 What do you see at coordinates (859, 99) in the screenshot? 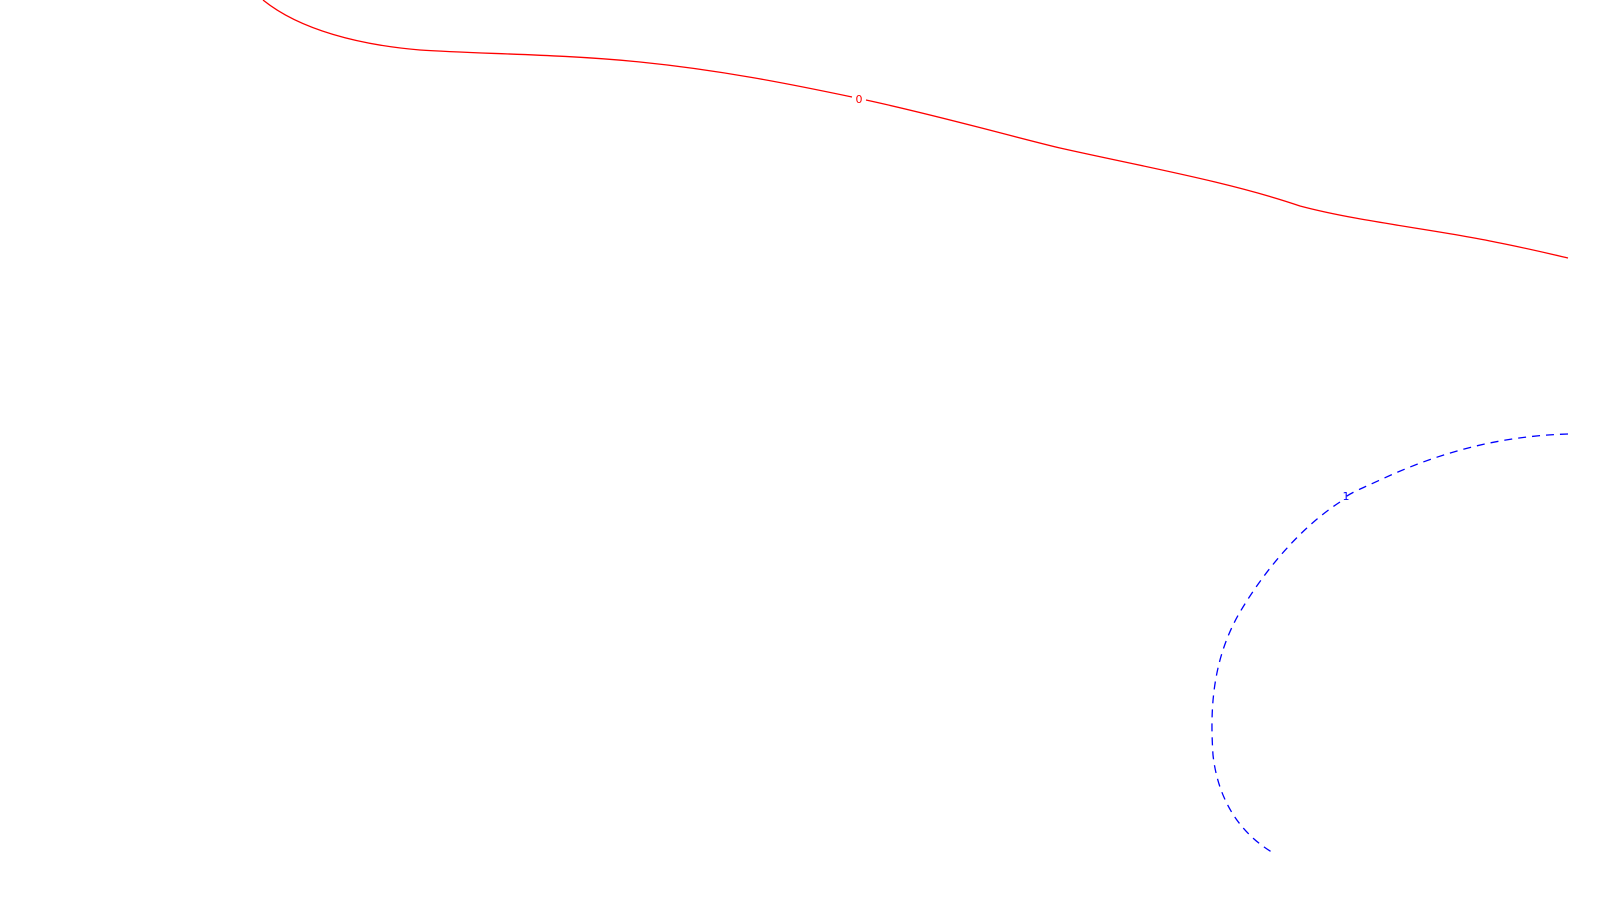
I see `contour-label-0: 0` at bounding box center [859, 99].